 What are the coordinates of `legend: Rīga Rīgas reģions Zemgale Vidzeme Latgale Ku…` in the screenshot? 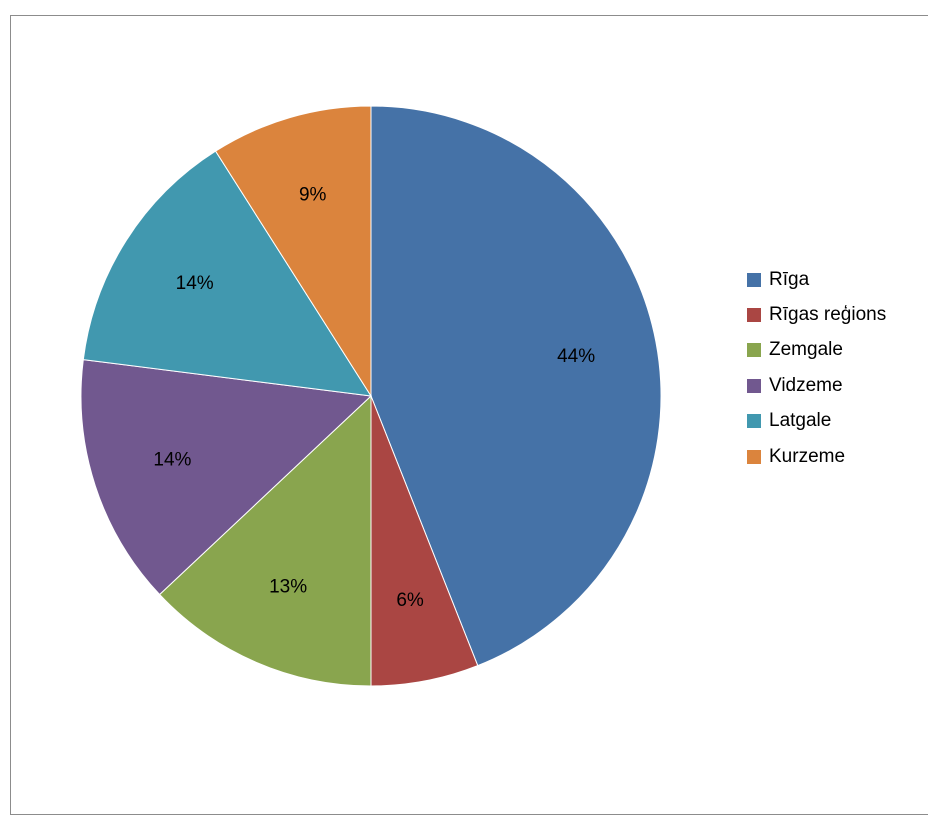 It's located at (816, 368).